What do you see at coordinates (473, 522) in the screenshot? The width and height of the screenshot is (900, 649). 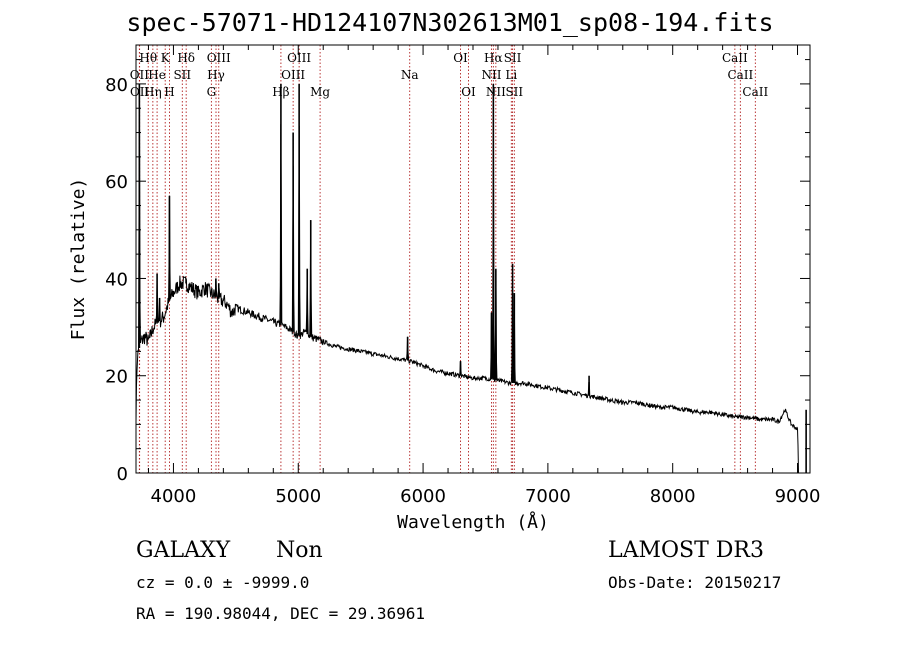 I see `x-axis-label: Wavelength (Å)` at bounding box center [473, 522].